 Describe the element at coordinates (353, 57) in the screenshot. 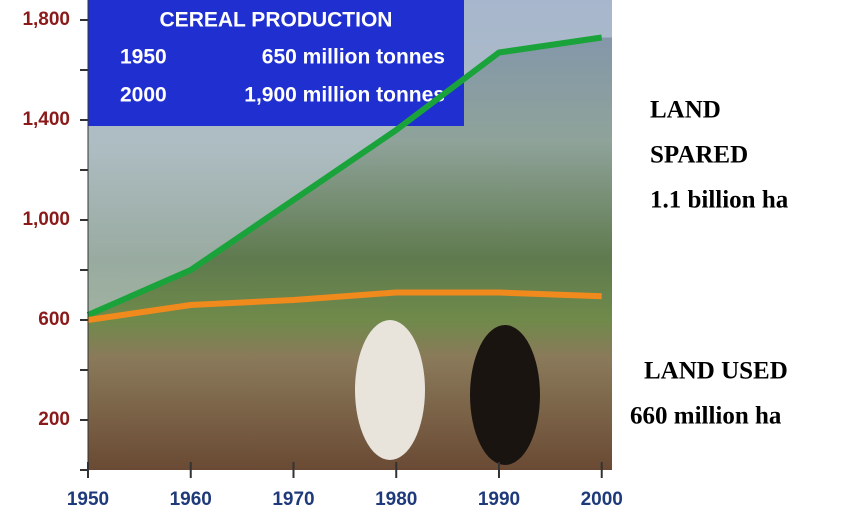

I see `box-amount: 650 million tonnes` at that location.